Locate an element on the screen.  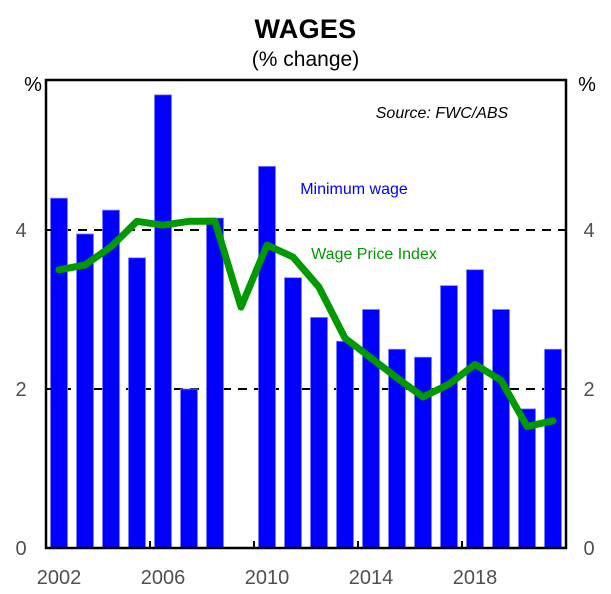
right-unit-label: % is located at coordinates (587, 85).